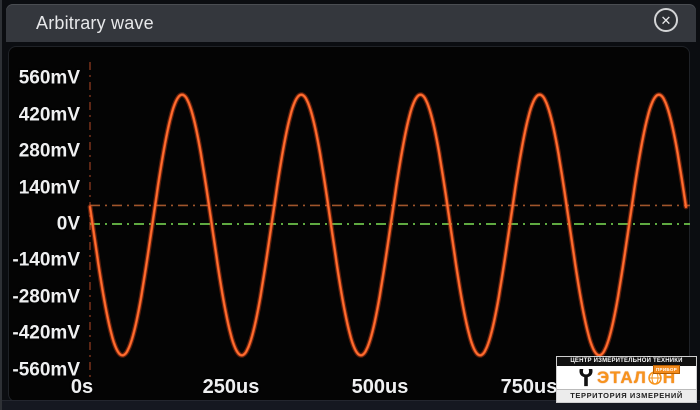 The image size is (700, 410). What do you see at coordinates (95, 22) in the screenshot?
I see `dialog-title: Arbitrary wave` at bounding box center [95, 22].